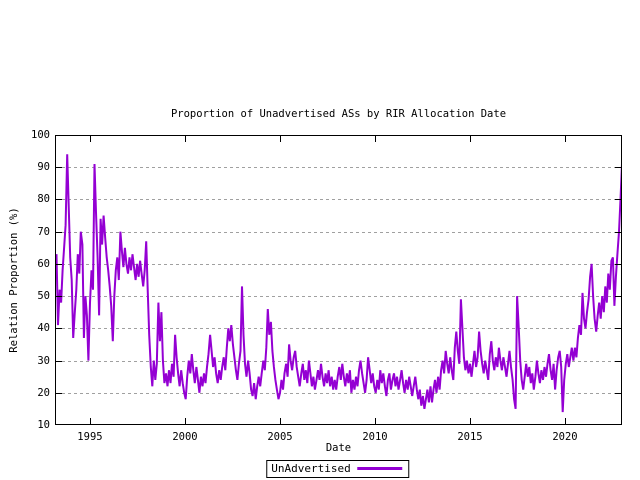 This screenshot has height=480, width=640. Describe the element at coordinates (43, 199) in the screenshot. I see `y-tick-label: 80` at that location.